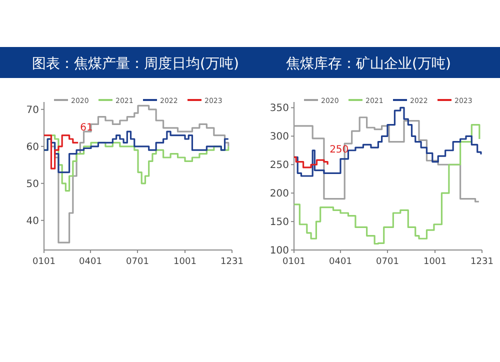 This screenshot has width=500, height=362. I want to click on y-tick-label: 50, so click(32, 184).